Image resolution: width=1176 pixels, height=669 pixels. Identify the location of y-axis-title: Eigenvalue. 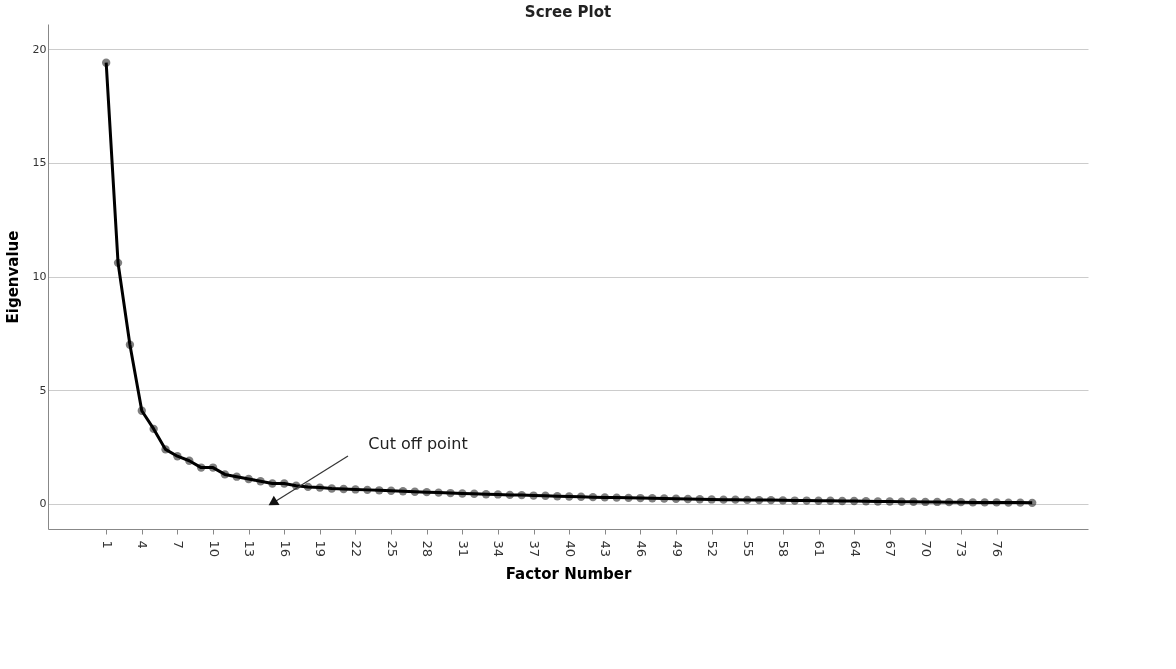
(12, 277).